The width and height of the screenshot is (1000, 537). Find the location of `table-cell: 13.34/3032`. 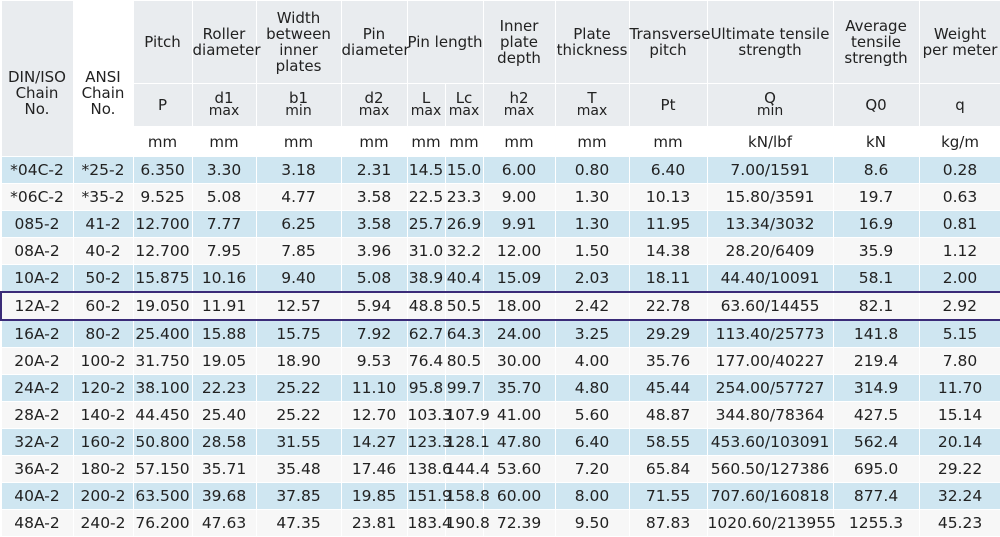

table-cell: 13.34/3032 is located at coordinates (770, 224).